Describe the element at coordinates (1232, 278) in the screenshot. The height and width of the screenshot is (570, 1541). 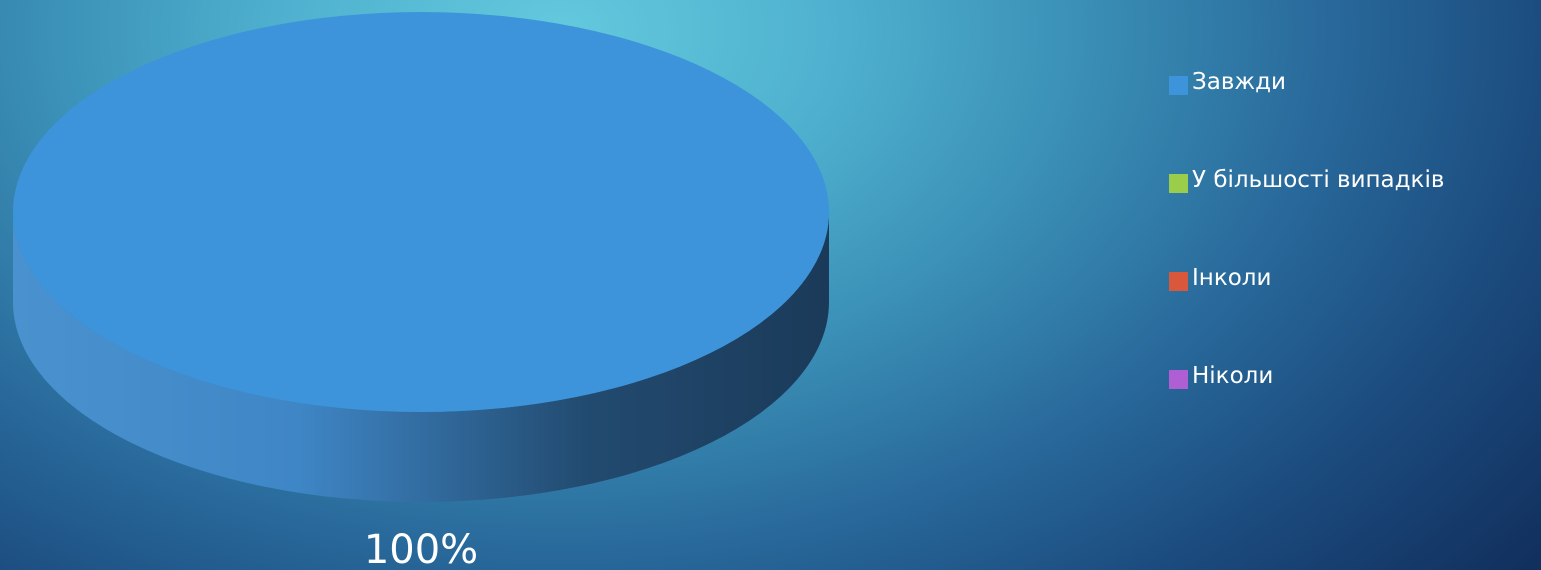
I see `legend-label: Інколи` at that location.